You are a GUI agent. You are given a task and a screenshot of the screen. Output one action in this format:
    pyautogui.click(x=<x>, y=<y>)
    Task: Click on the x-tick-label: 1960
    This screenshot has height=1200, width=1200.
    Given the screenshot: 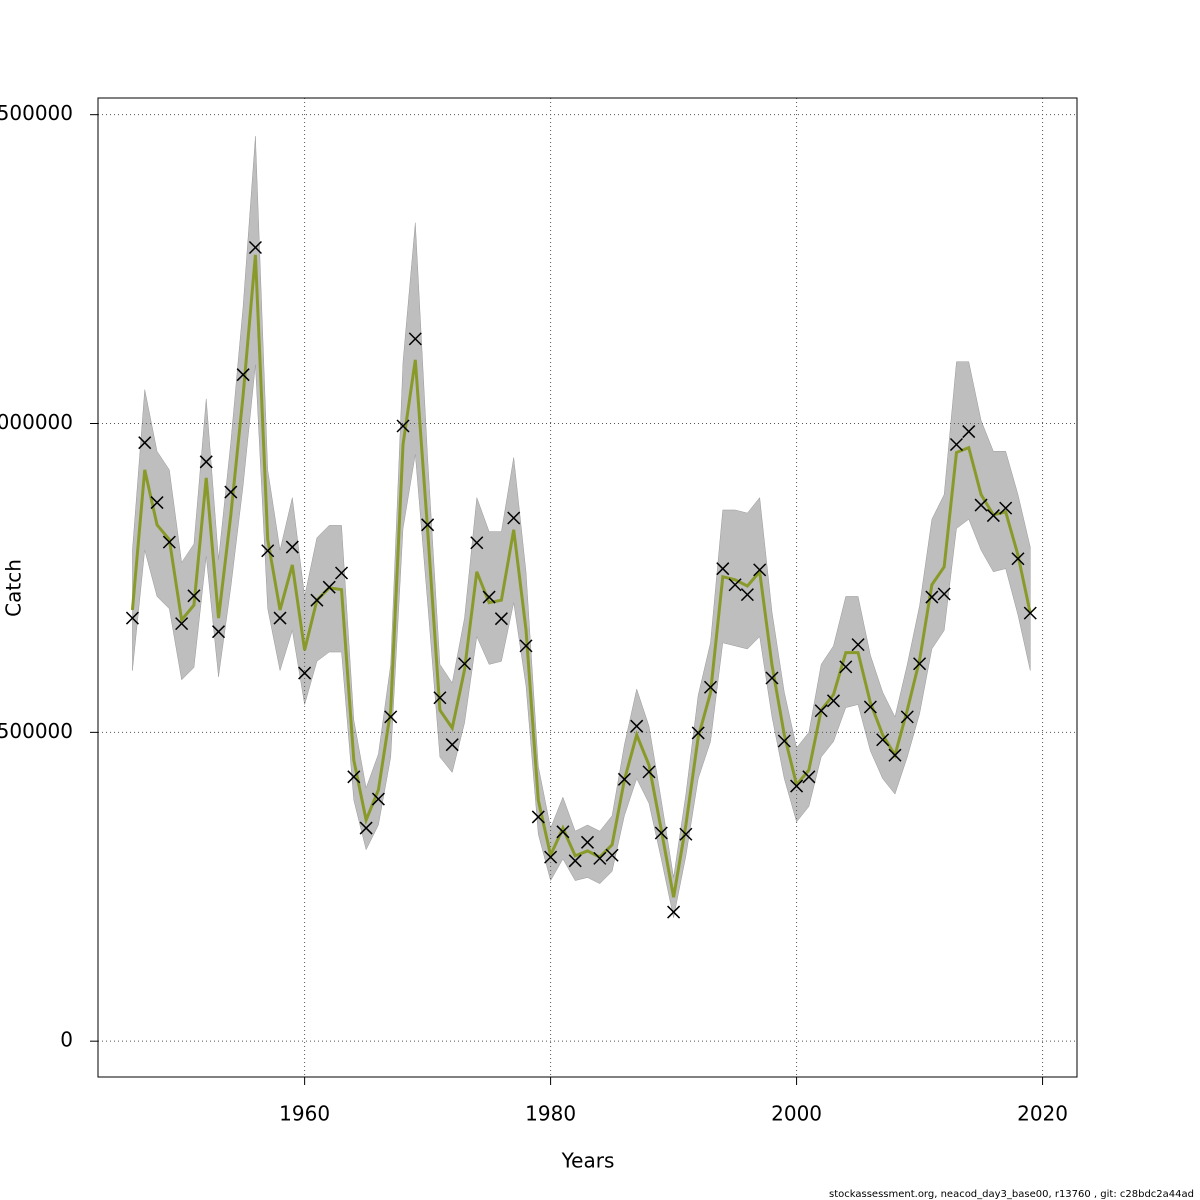 What is the action you would take?
    pyautogui.click(x=304, y=1114)
    